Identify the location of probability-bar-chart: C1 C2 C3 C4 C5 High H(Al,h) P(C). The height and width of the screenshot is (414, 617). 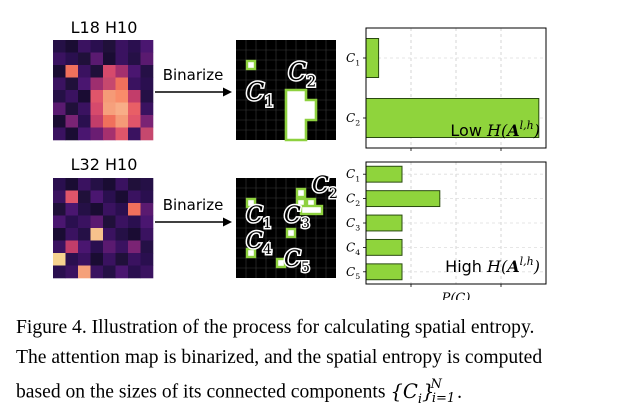
(446, 230).